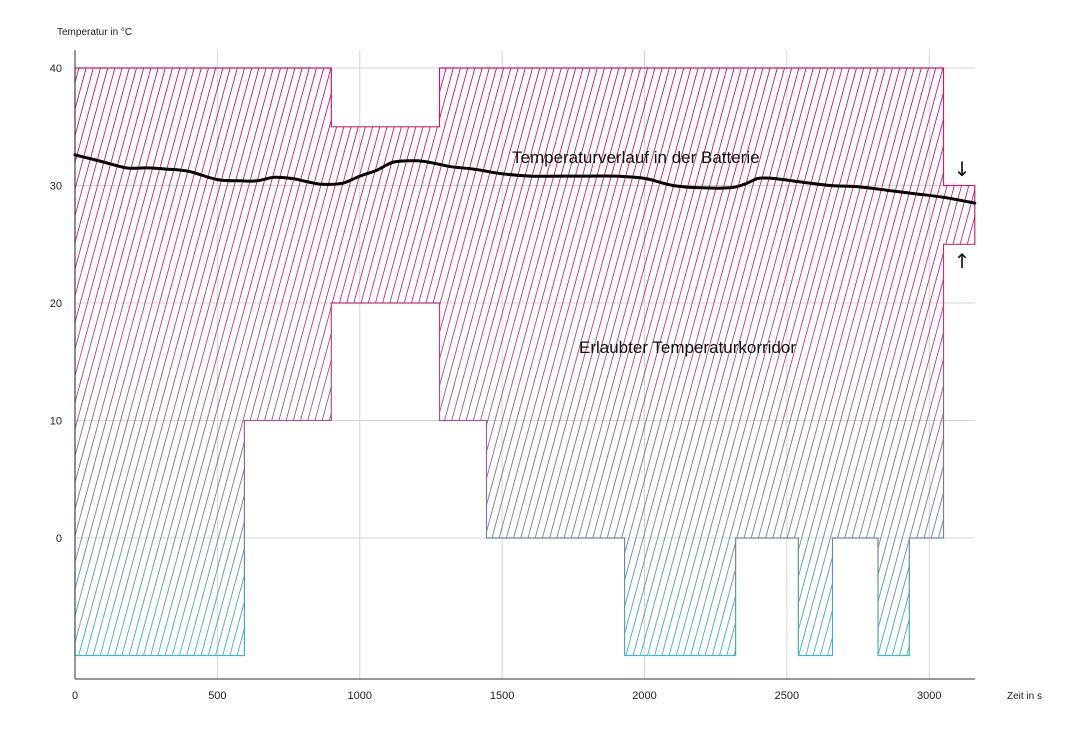 Image resolution: width=1075 pixels, height=753 pixels. What do you see at coordinates (360, 696) in the screenshot?
I see `x-tick-label: 1000` at bounding box center [360, 696].